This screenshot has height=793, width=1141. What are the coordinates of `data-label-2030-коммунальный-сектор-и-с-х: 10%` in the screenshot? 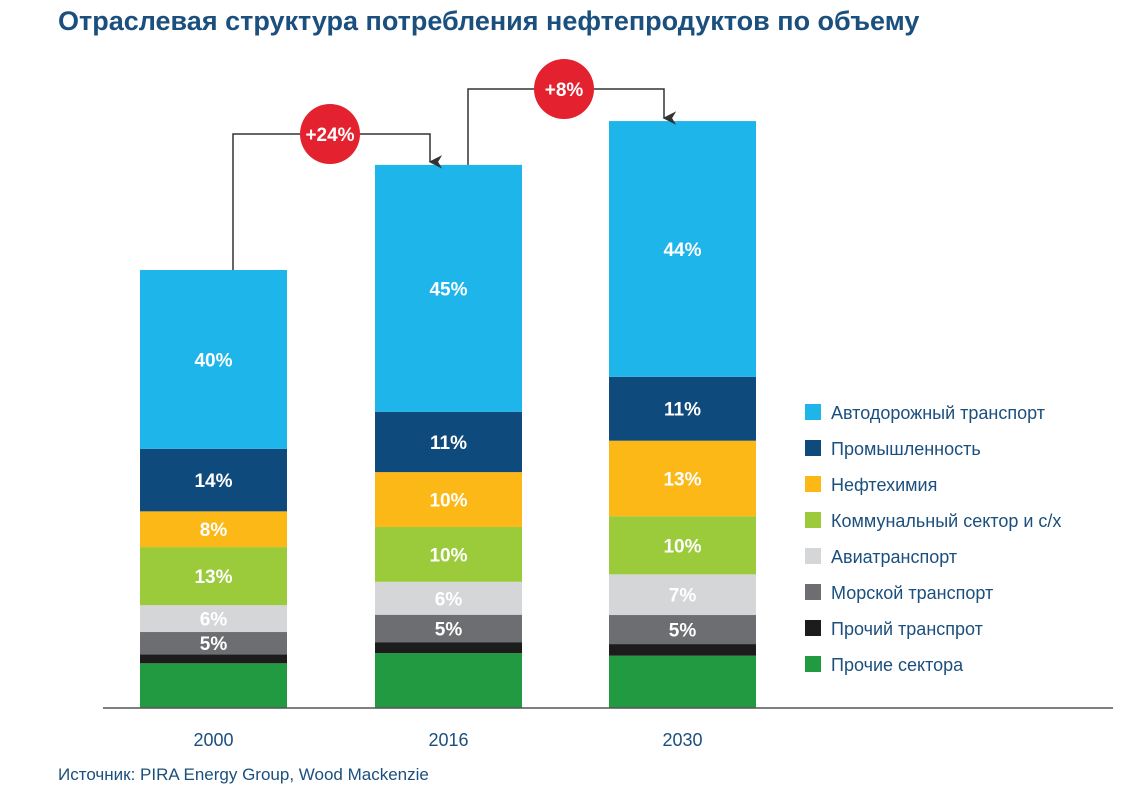 It's located at (682, 546).